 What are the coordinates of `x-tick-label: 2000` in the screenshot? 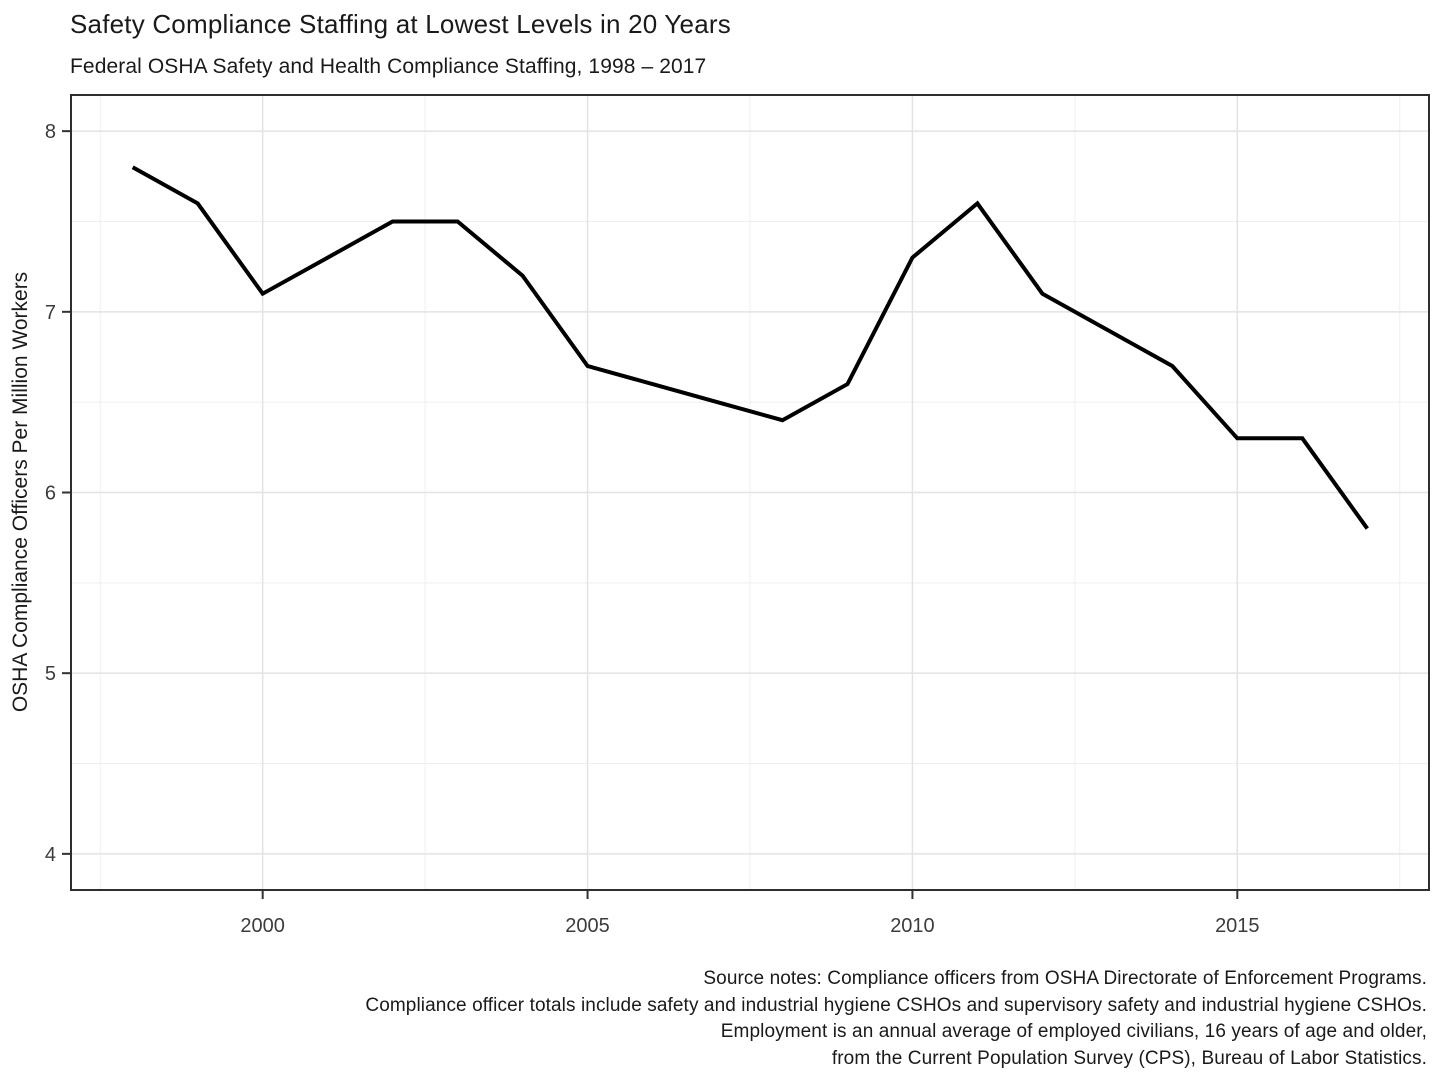 It's located at (262, 926).